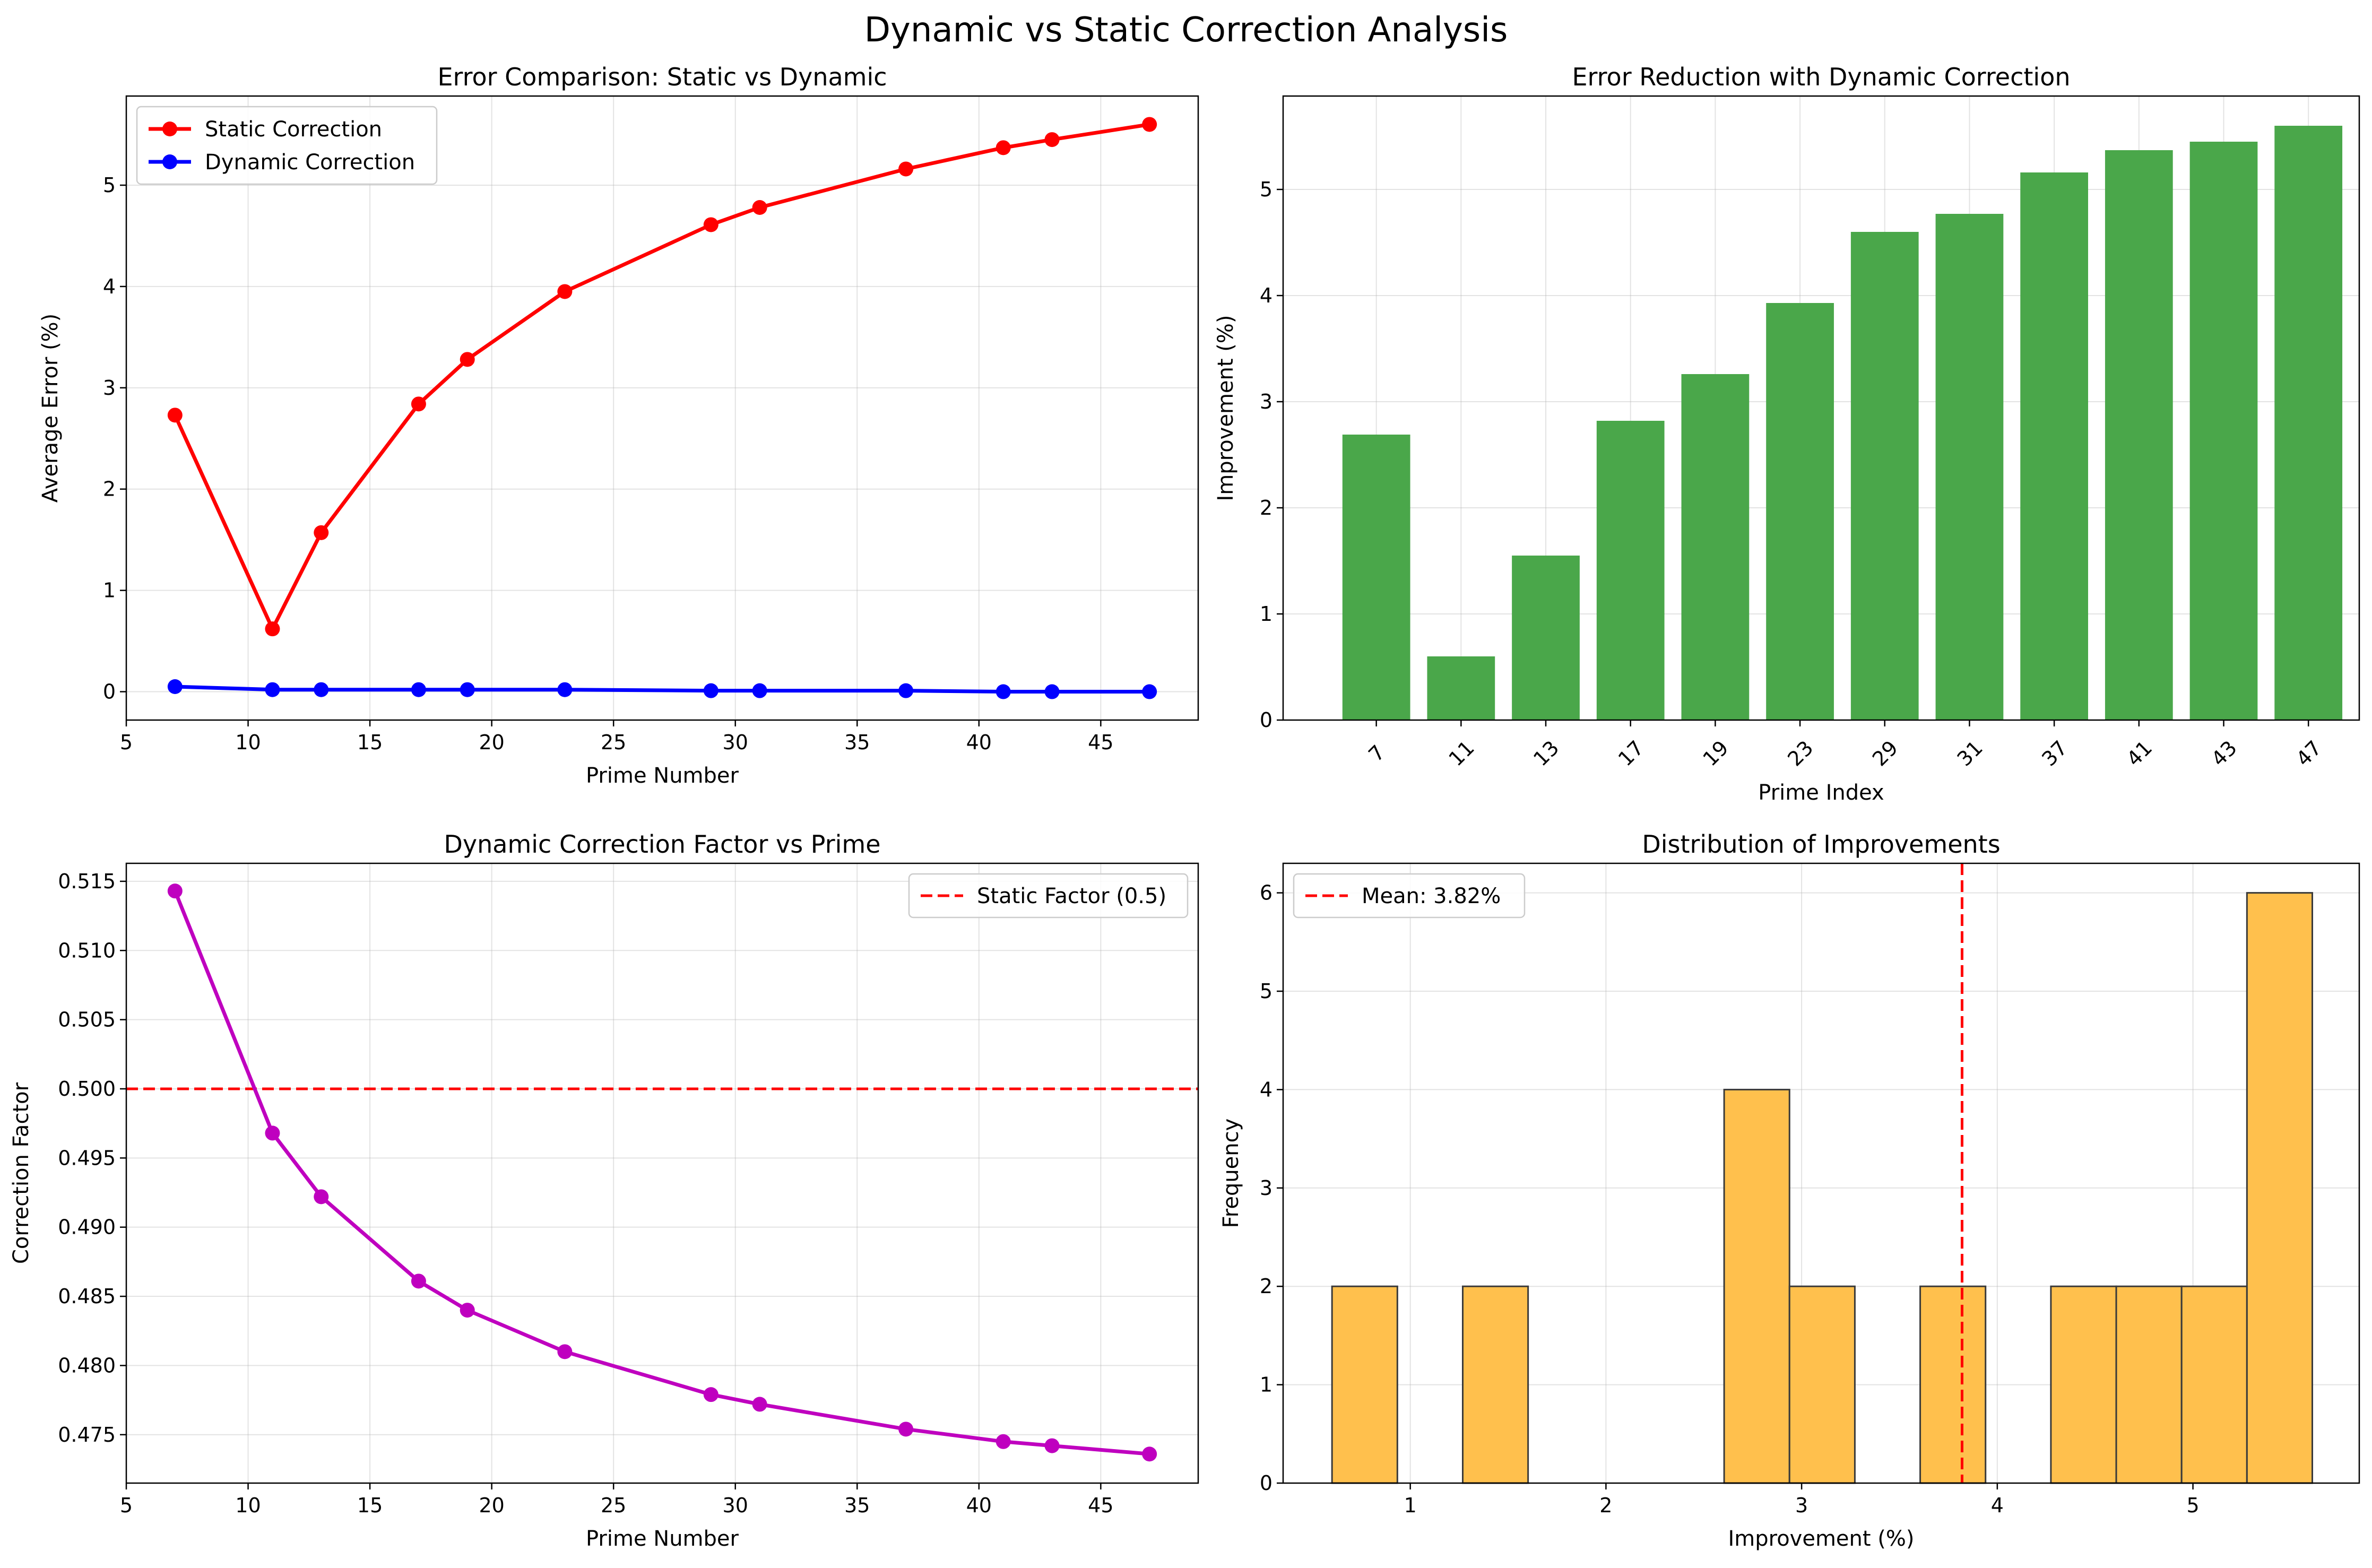 This screenshot has height=1568, width=2372. I want to click on chart-1-x-axis-label: Prime Index, so click(1821, 793).